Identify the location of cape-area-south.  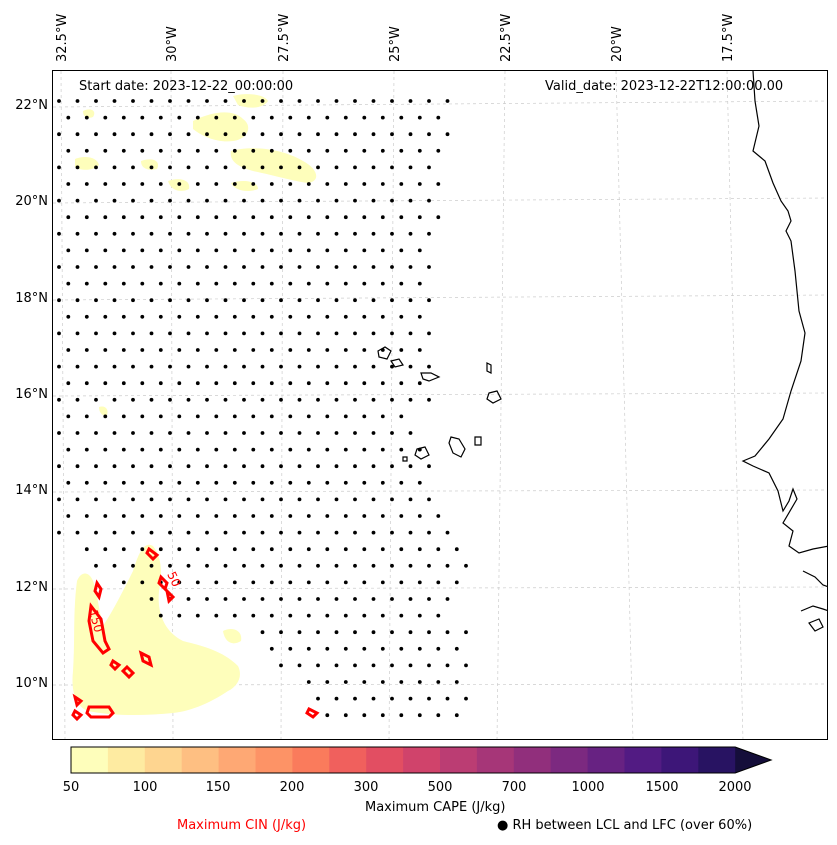
(156, 630).